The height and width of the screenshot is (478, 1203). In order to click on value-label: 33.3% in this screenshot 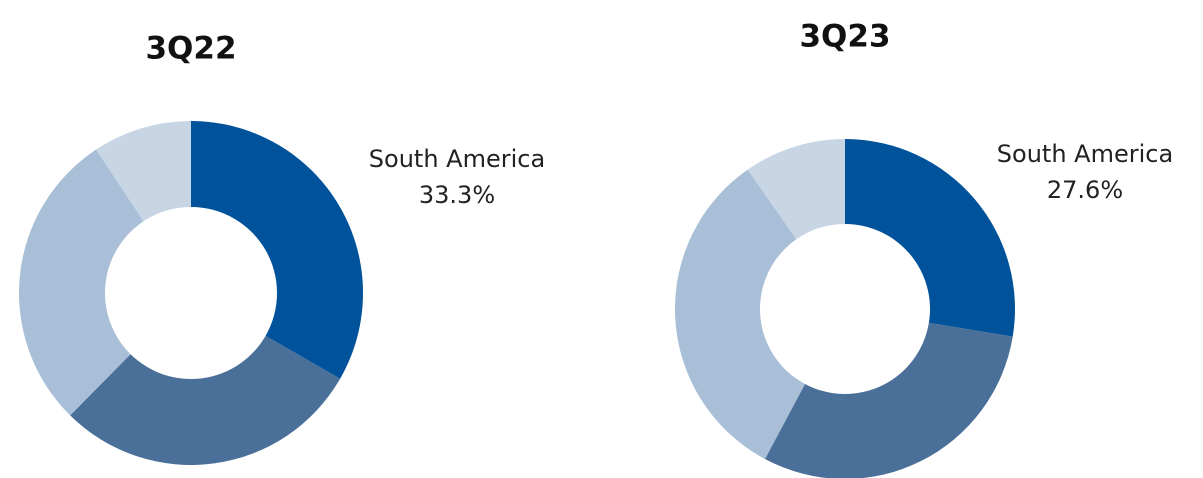, I will do `click(457, 195)`.